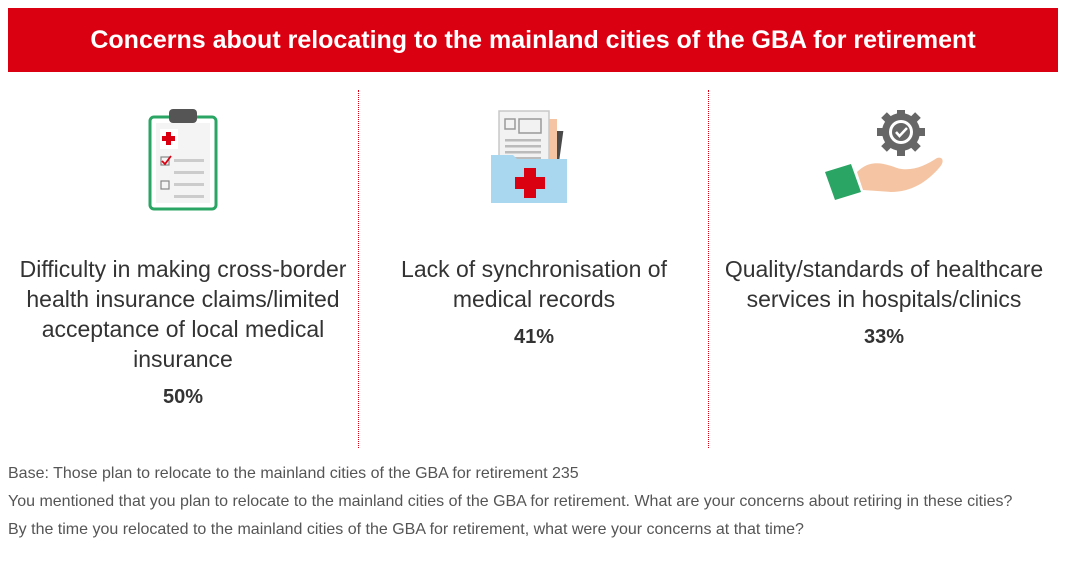 Image resolution: width=1067 pixels, height=581 pixels. I want to click on medical-folder-icon, so click(534, 160).